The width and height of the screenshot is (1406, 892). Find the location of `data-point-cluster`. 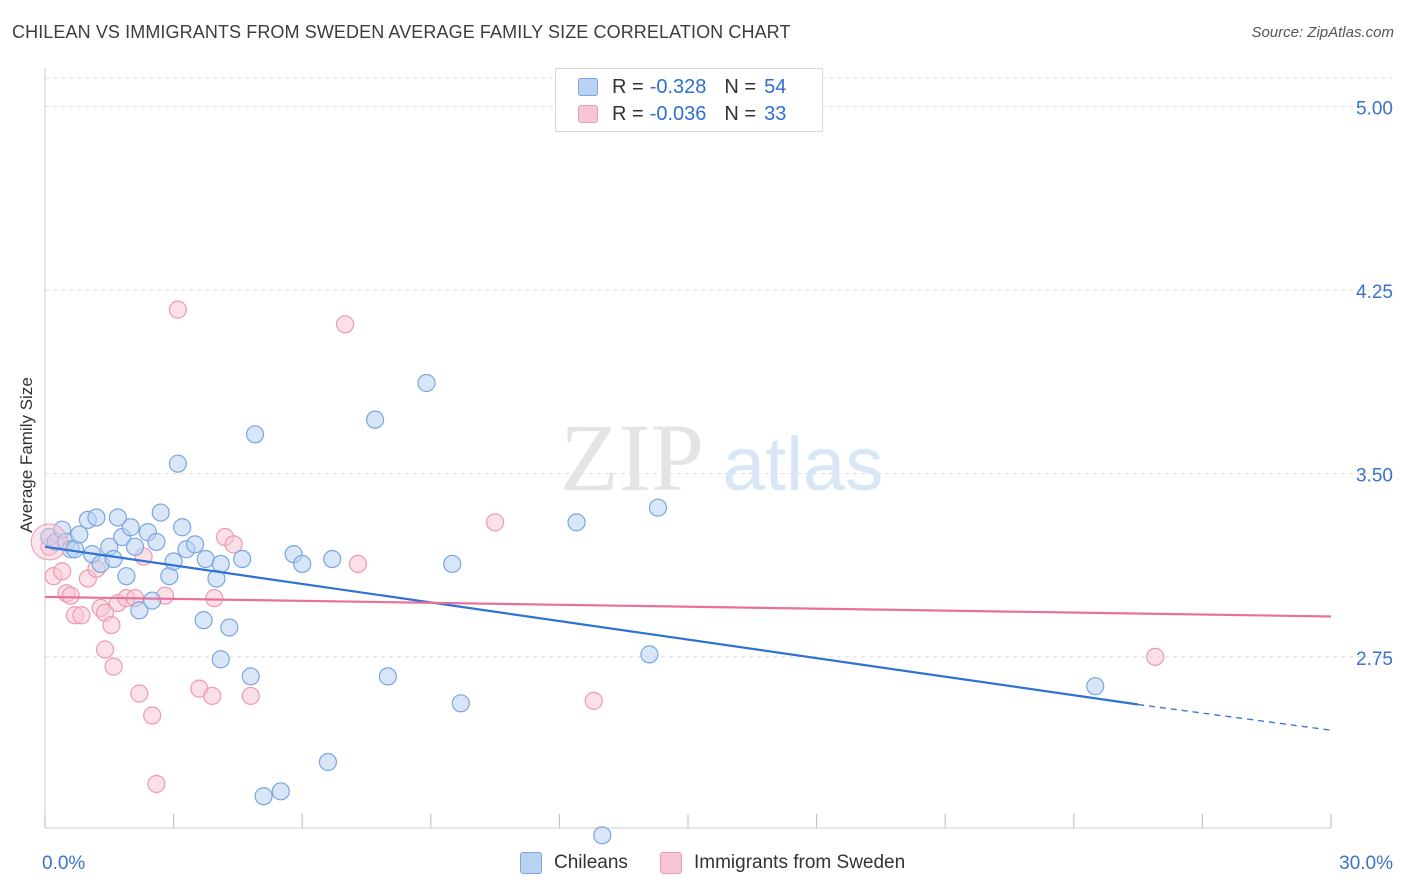

data-point-cluster is located at coordinates (49, 542).